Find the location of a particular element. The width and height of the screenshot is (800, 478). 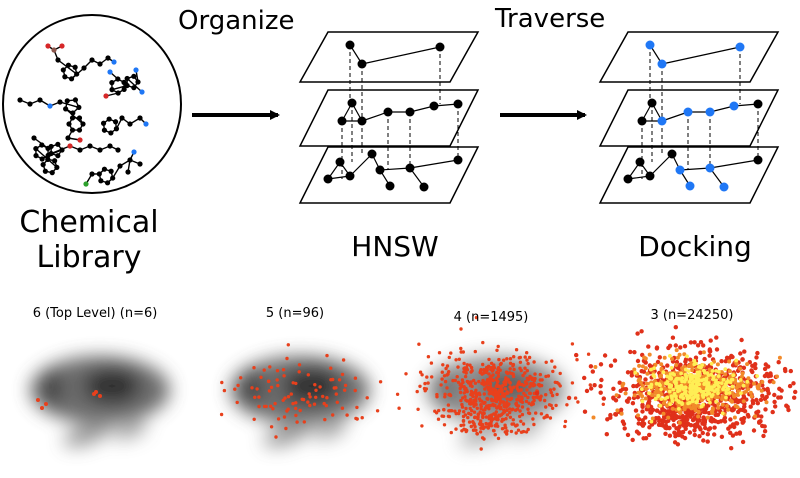

graph-edge is located at coordinates (661, 165).